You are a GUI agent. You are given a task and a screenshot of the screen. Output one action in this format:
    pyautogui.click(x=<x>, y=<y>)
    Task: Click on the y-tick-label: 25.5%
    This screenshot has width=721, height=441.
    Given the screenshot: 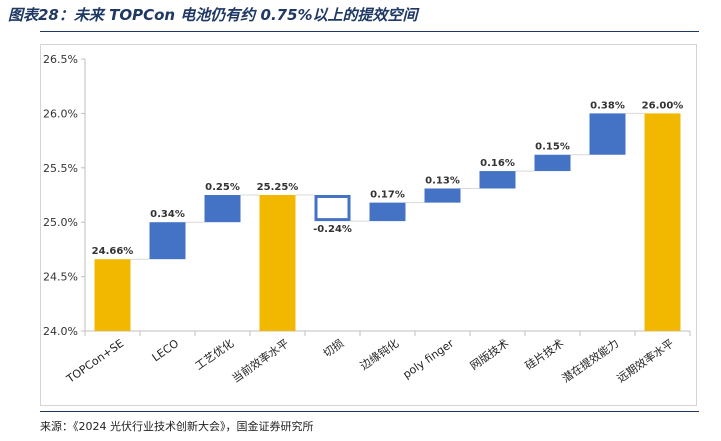 What is the action you would take?
    pyautogui.click(x=60, y=168)
    